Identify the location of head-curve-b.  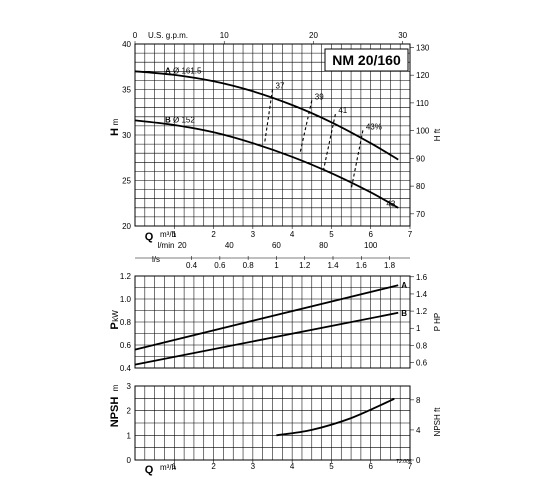
(266, 164).